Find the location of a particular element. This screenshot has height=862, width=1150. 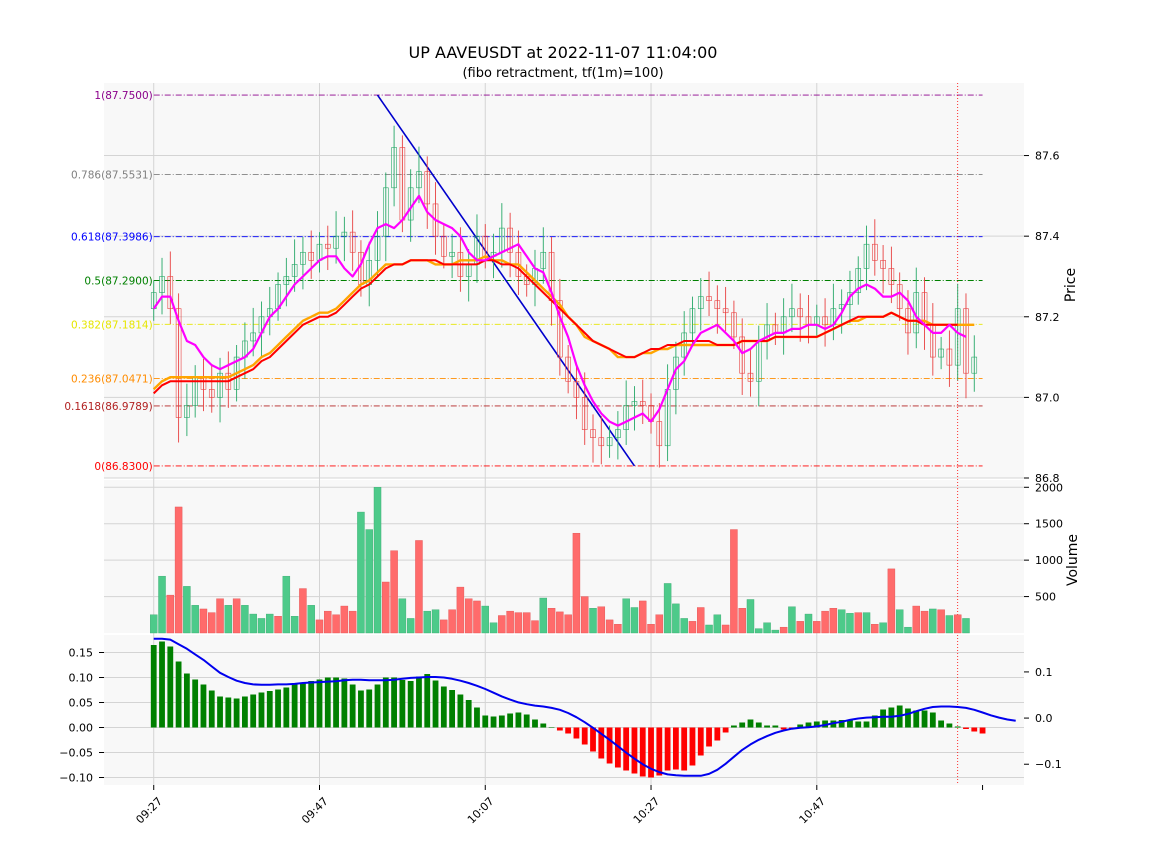

price-axis-label: Price is located at coordinates (1071, 285).